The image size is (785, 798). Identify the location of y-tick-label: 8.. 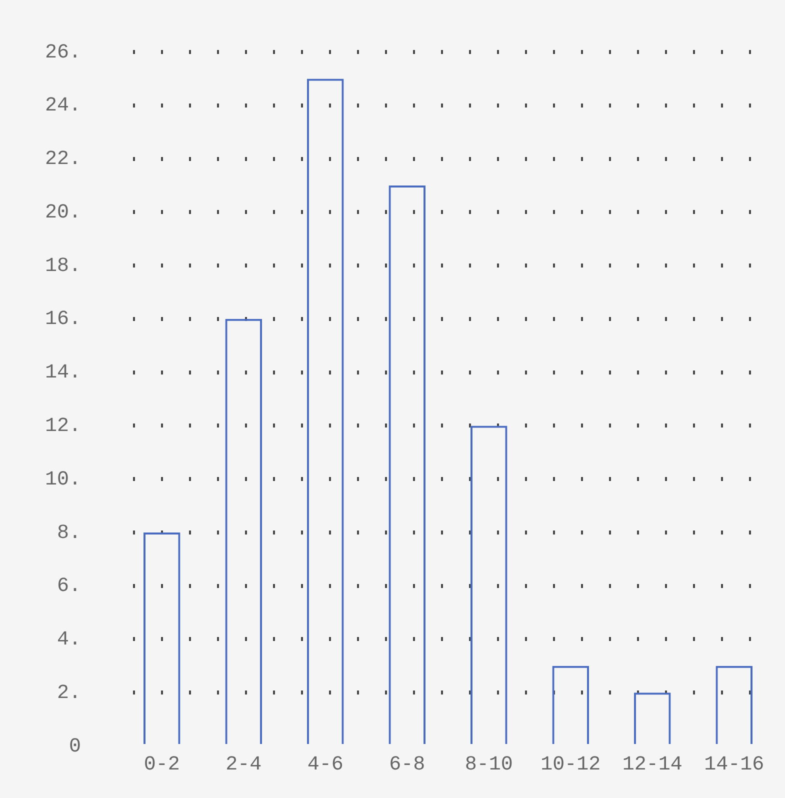
(69, 533).